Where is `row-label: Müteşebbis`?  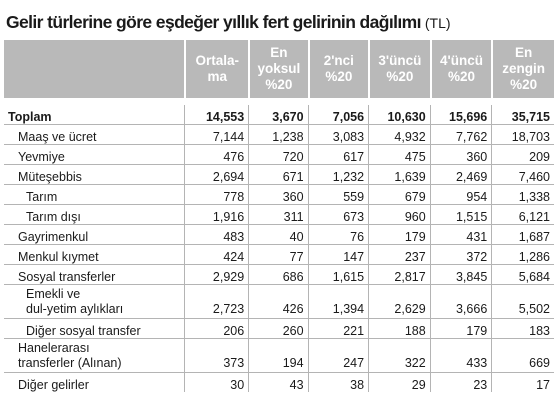 row-label: Müteşebbis is located at coordinates (94, 175).